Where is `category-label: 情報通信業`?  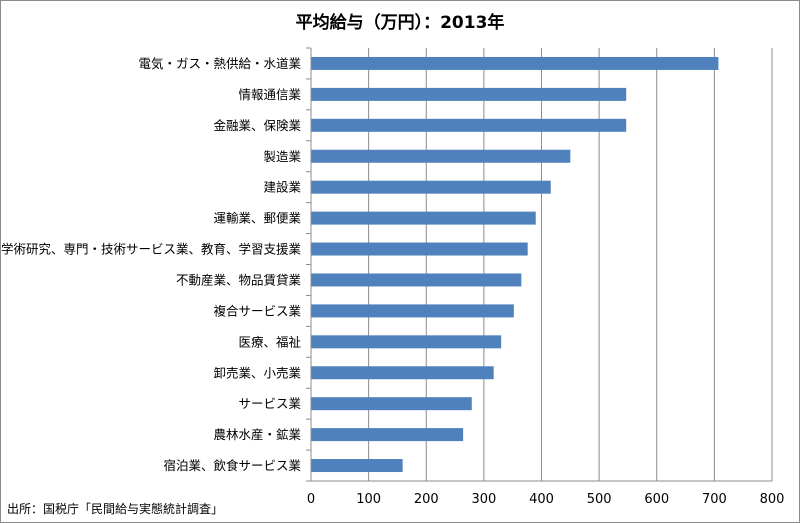
category-label: 情報通信業 is located at coordinates (269, 94).